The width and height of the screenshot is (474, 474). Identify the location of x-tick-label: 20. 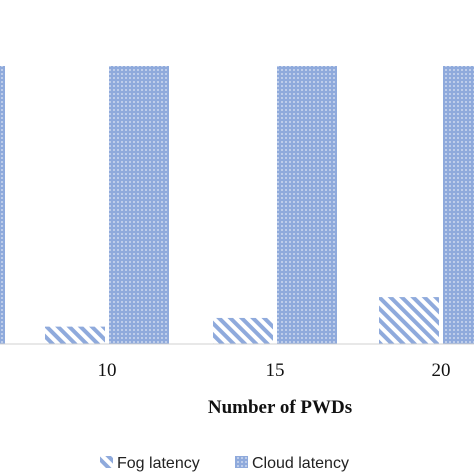
(441, 370).